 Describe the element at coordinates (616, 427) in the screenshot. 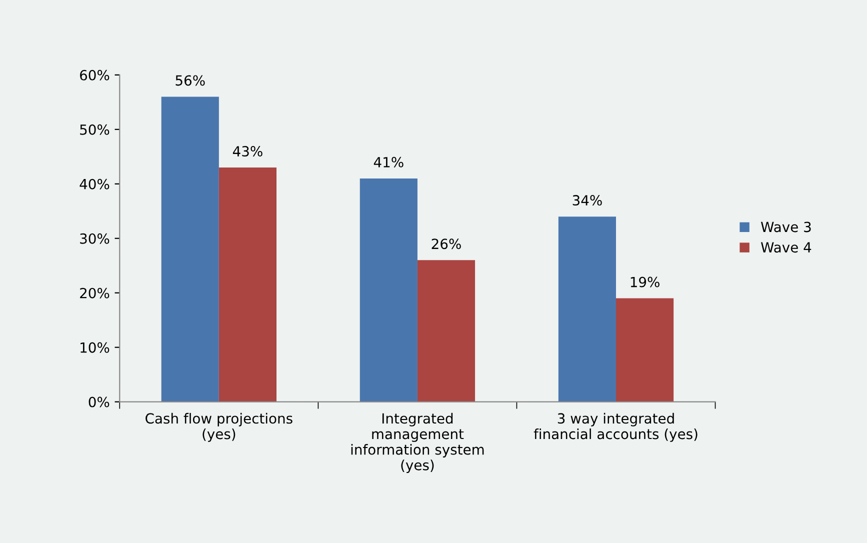

I see `x-tick-label: 3 way integrated financial accounts (yes)` at that location.